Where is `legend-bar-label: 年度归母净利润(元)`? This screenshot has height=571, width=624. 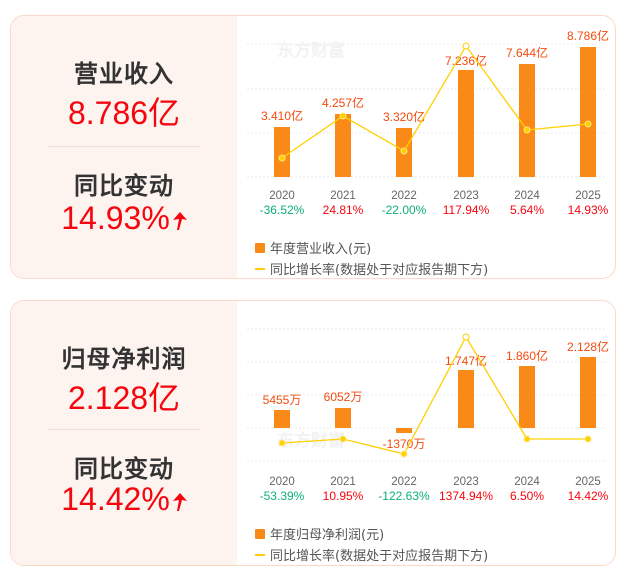
legend-bar-label: 年度归母净利润(元) is located at coordinates (327, 535).